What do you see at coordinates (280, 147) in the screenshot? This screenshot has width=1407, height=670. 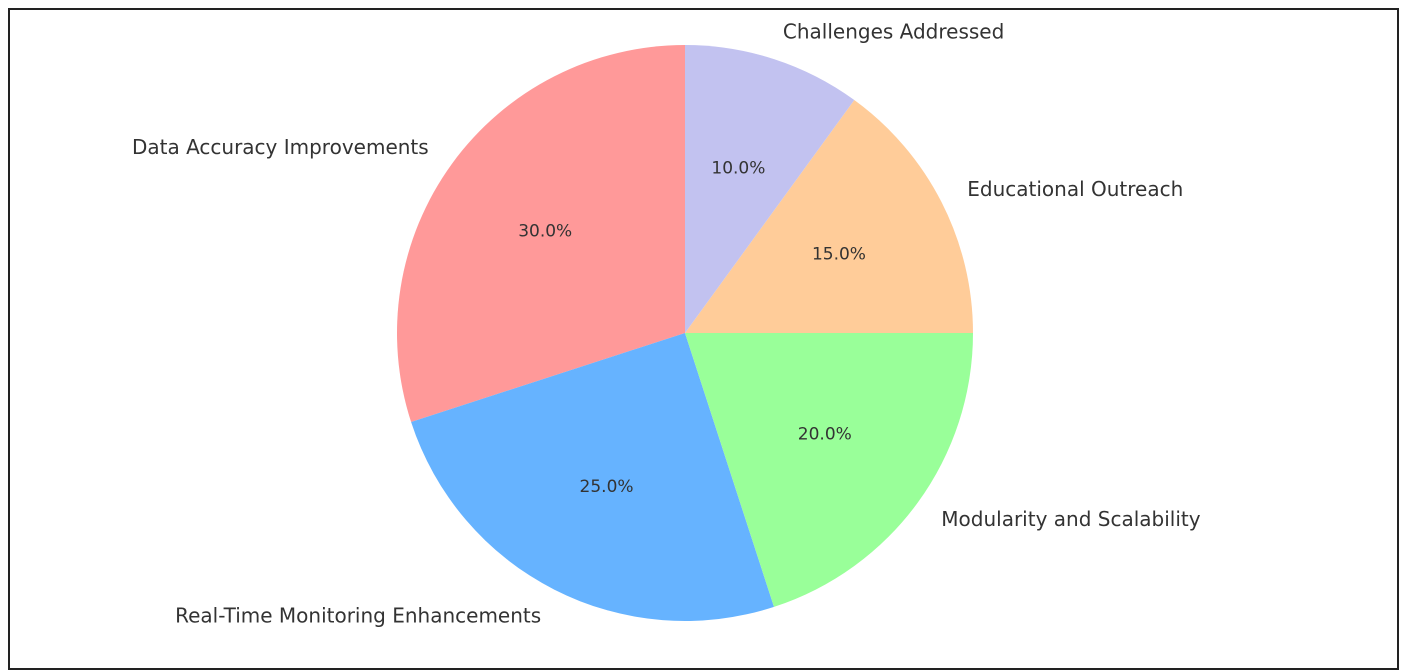 I see `slice-label-data-accuracy-improvements: Data Accuracy Improvements` at bounding box center [280, 147].